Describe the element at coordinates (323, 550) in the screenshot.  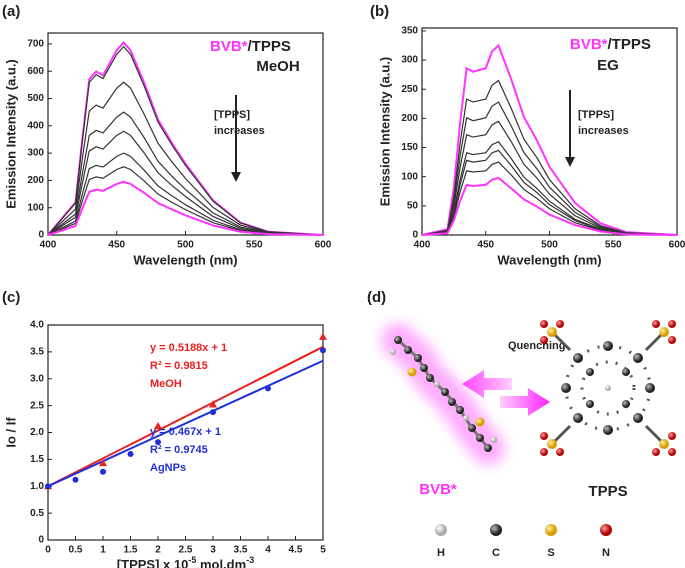
I see `x-tick-label: 5` at that location.